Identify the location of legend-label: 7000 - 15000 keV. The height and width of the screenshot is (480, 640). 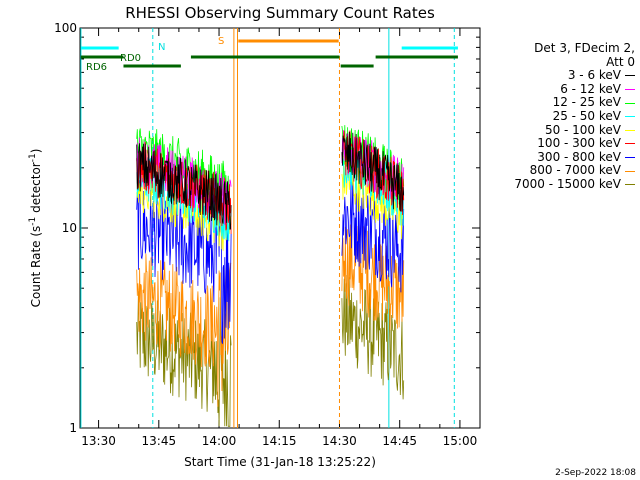
(567, 183).